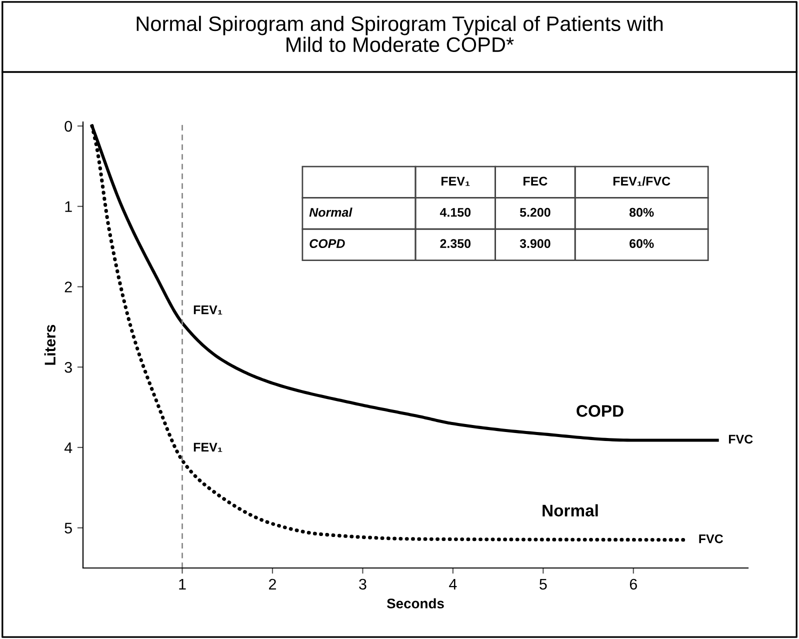 Image resolution: width=799 pixels, height=639 pixels. Describe the element at coordinates (641, 212) in the screenshot. I see `annotation: 80%` at that location.